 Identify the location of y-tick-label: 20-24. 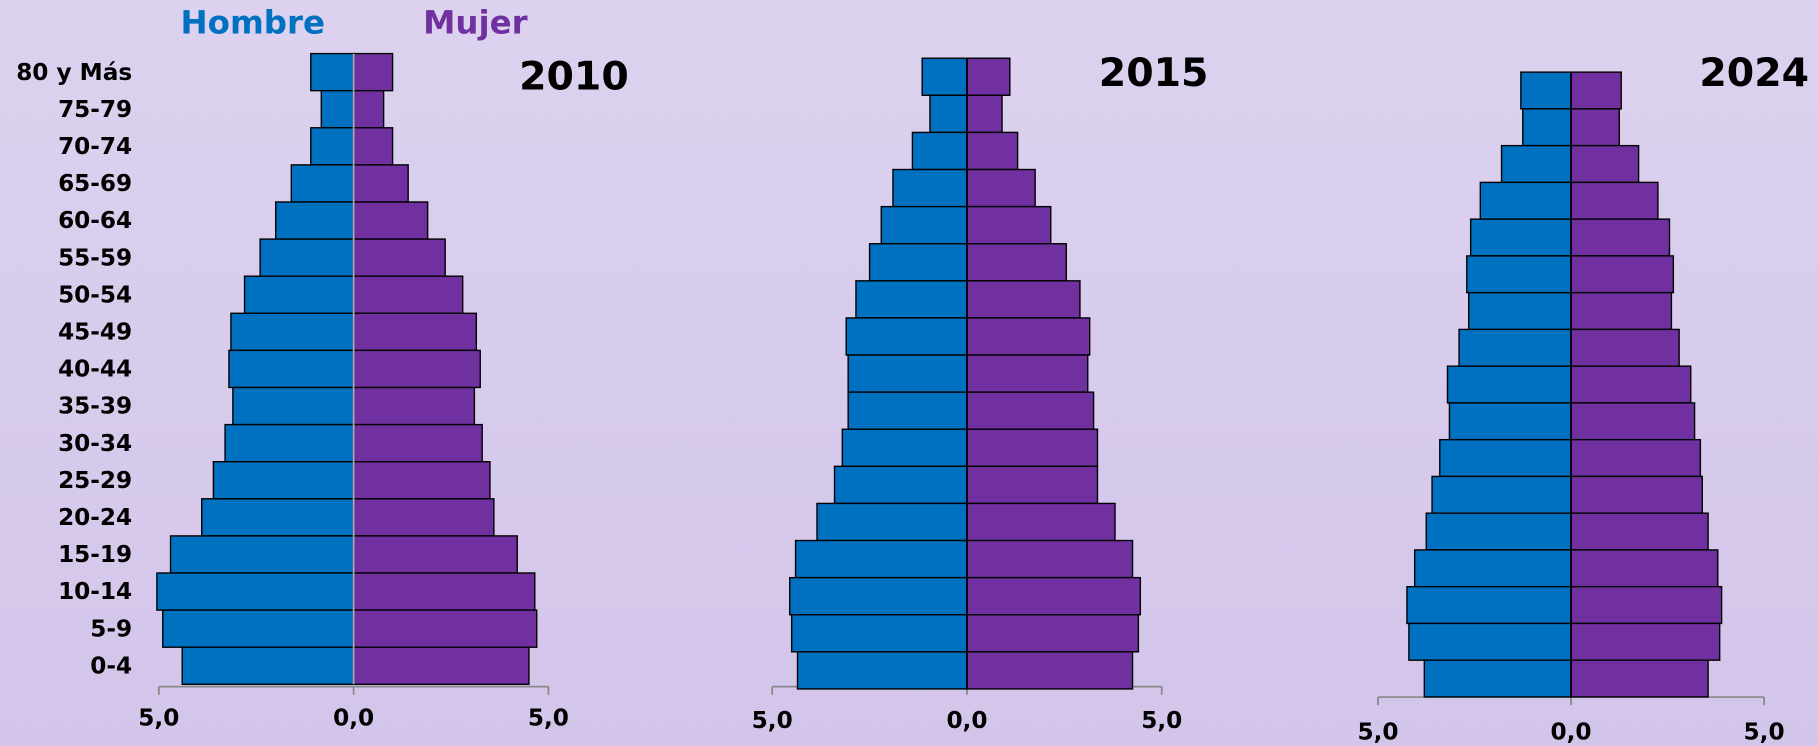
(95, 517).